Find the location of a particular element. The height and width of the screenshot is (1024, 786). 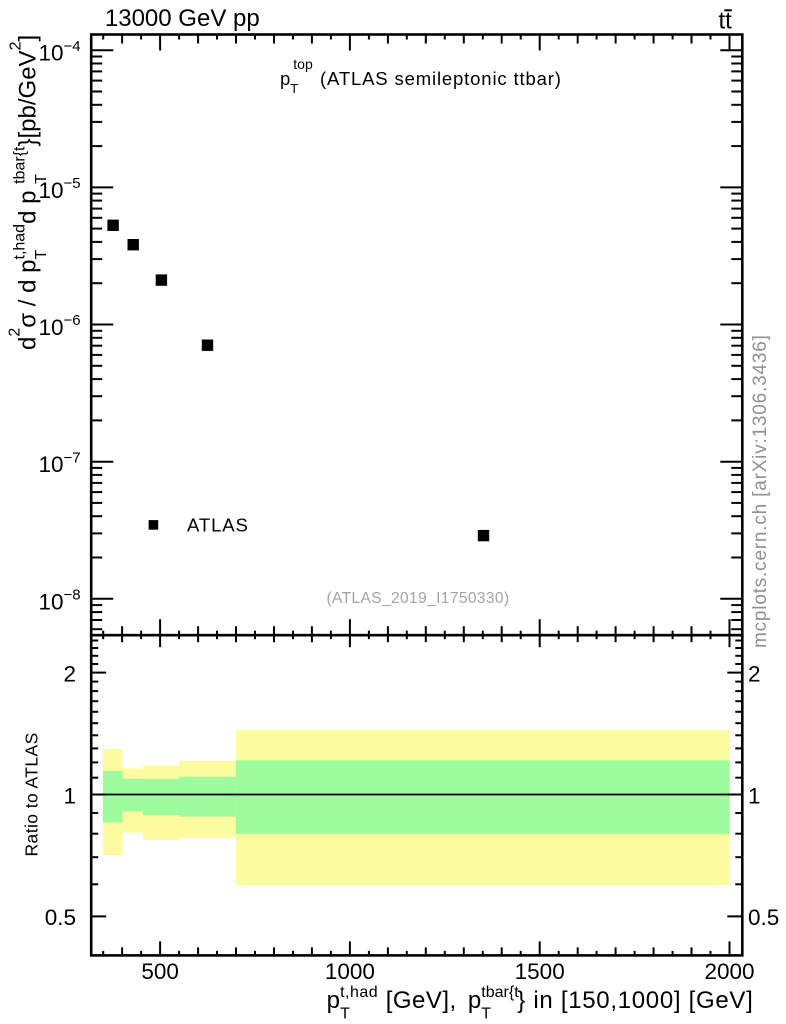

svg-text: [GeV], is located at coordinates (421, 1000).